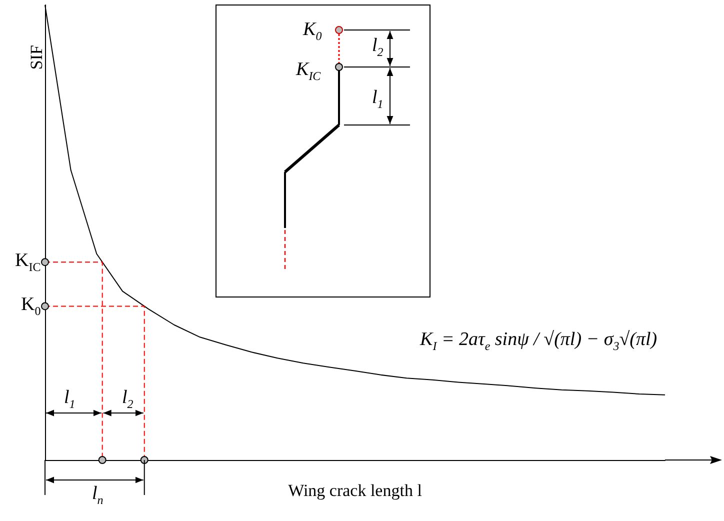 The height and width of the screenshot is (521, 724). I want to click on x-axis-title: Wing crack length l, so click(355, 490).